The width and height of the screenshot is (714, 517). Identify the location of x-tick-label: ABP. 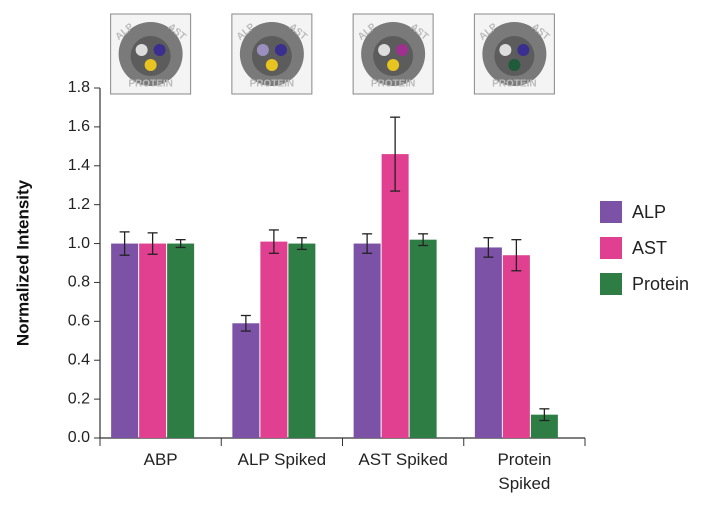
(160, 459).